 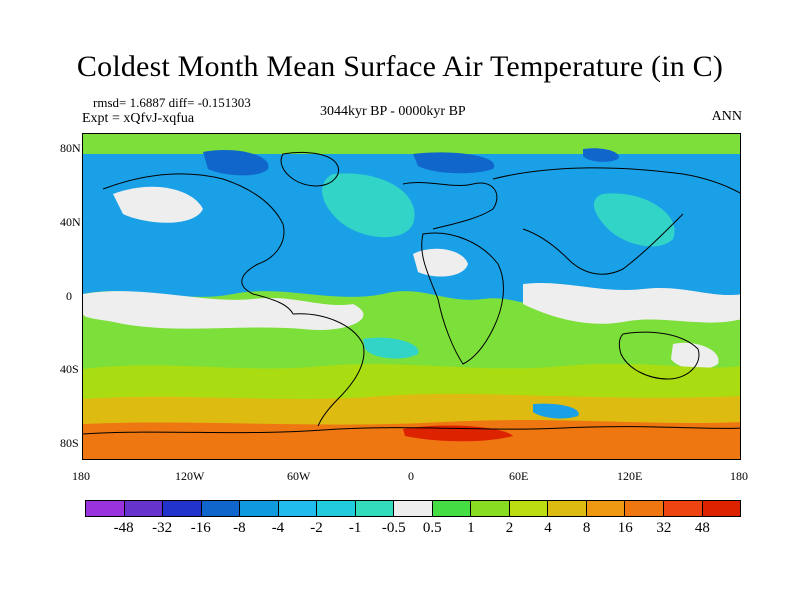 What do you see at coordinates (471, 528) in the screenshot?
I see `colorbar-tick-label: 1` at bounding box center [471, 528].